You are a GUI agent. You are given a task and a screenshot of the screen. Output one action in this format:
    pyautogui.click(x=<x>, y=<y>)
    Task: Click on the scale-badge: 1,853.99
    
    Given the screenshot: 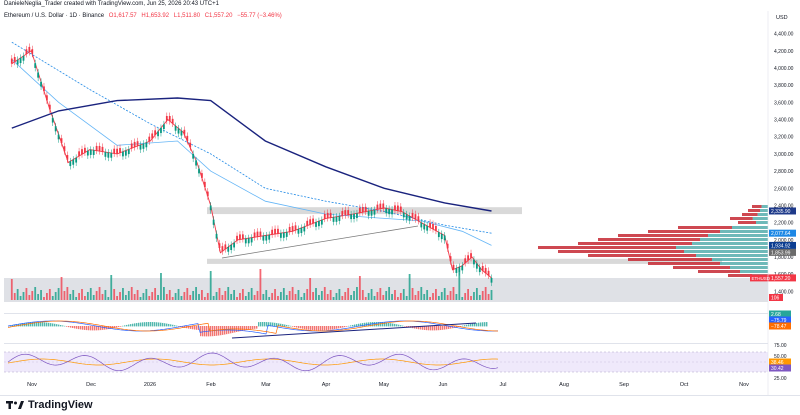 What is the action you would take?
    pyautogui.click(x=781, y=253)
    